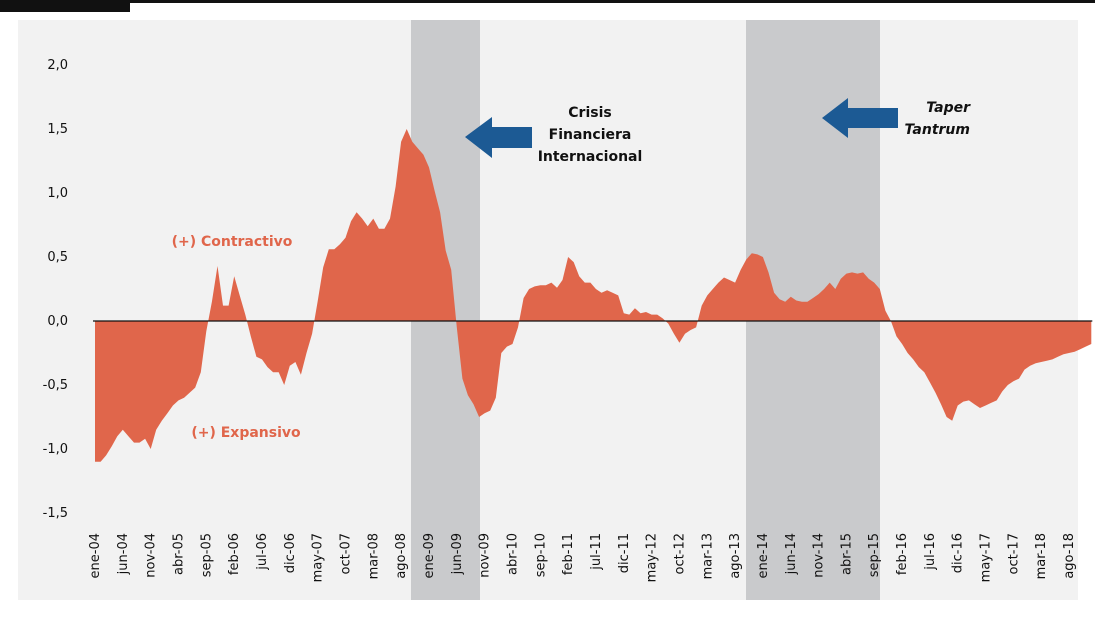 This screenshot has width=1095, height=619. I want to click on x-tick-label: may-12, so click(652, 557).